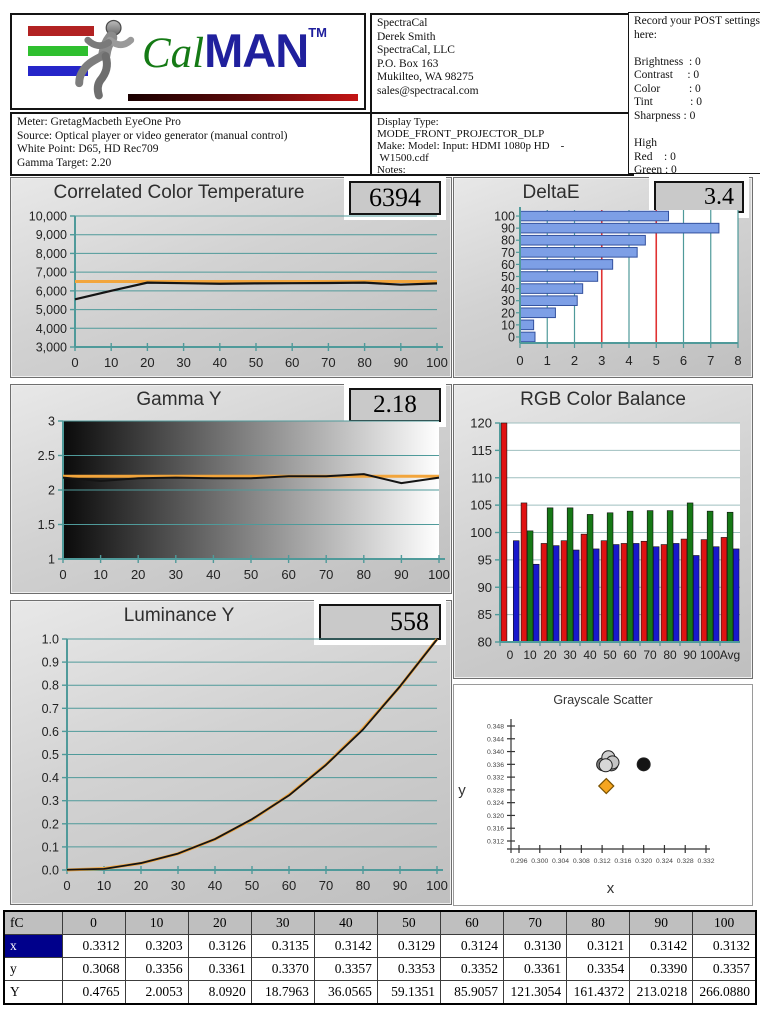 The height and width of the screenshot is (1013, 760). Describe the element at coordinates (645, 34) in the screenshot. I see `text-line: here:` at that location.